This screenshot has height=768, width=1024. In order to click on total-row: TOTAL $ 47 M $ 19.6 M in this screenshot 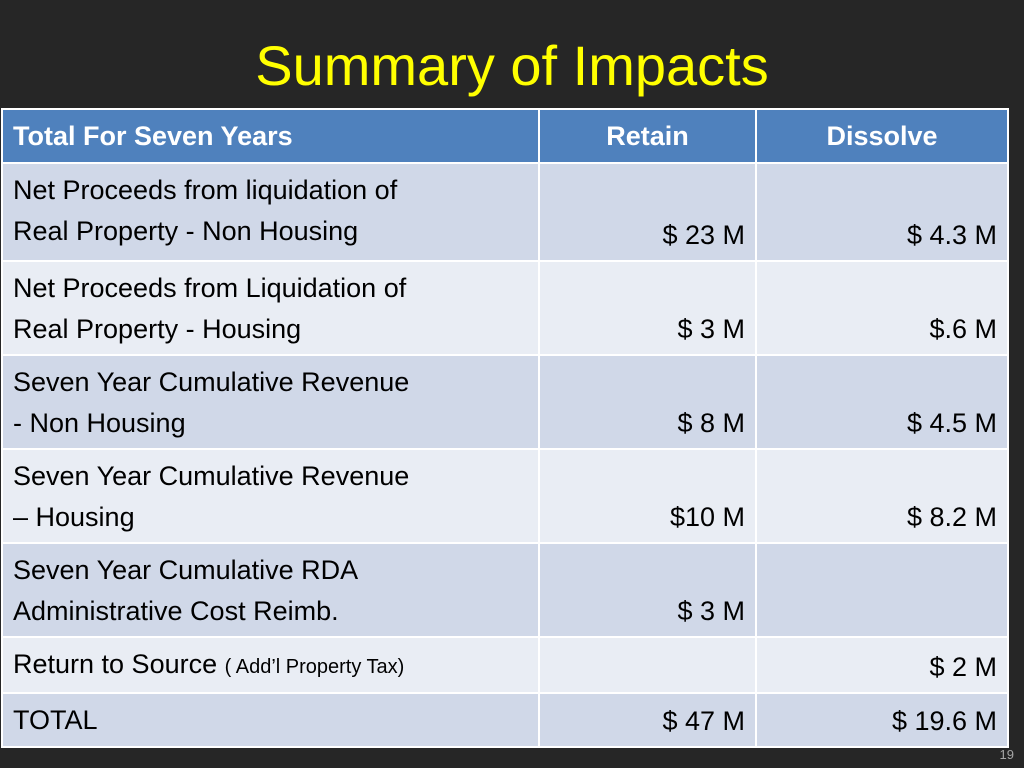, I will do `click(505, 720)`.